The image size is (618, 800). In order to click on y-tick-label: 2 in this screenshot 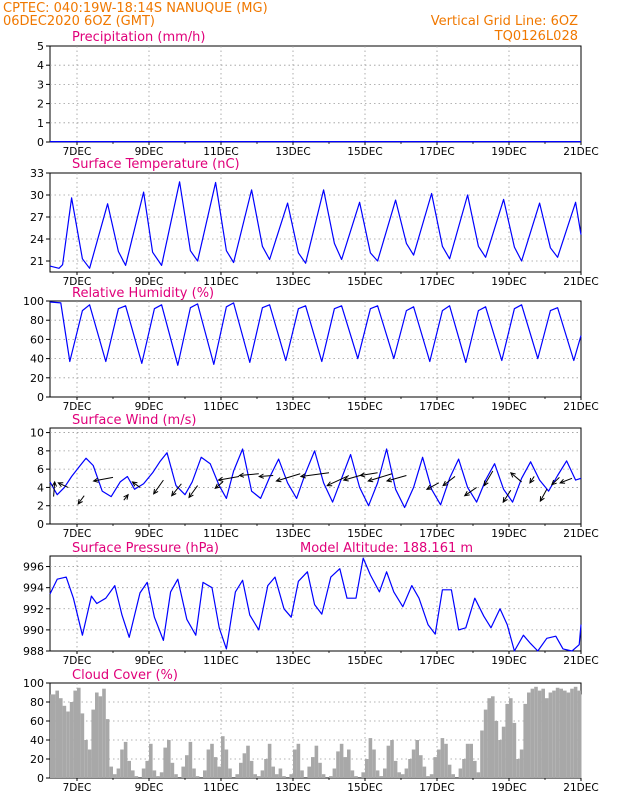, I will do `click(40, 506)`.